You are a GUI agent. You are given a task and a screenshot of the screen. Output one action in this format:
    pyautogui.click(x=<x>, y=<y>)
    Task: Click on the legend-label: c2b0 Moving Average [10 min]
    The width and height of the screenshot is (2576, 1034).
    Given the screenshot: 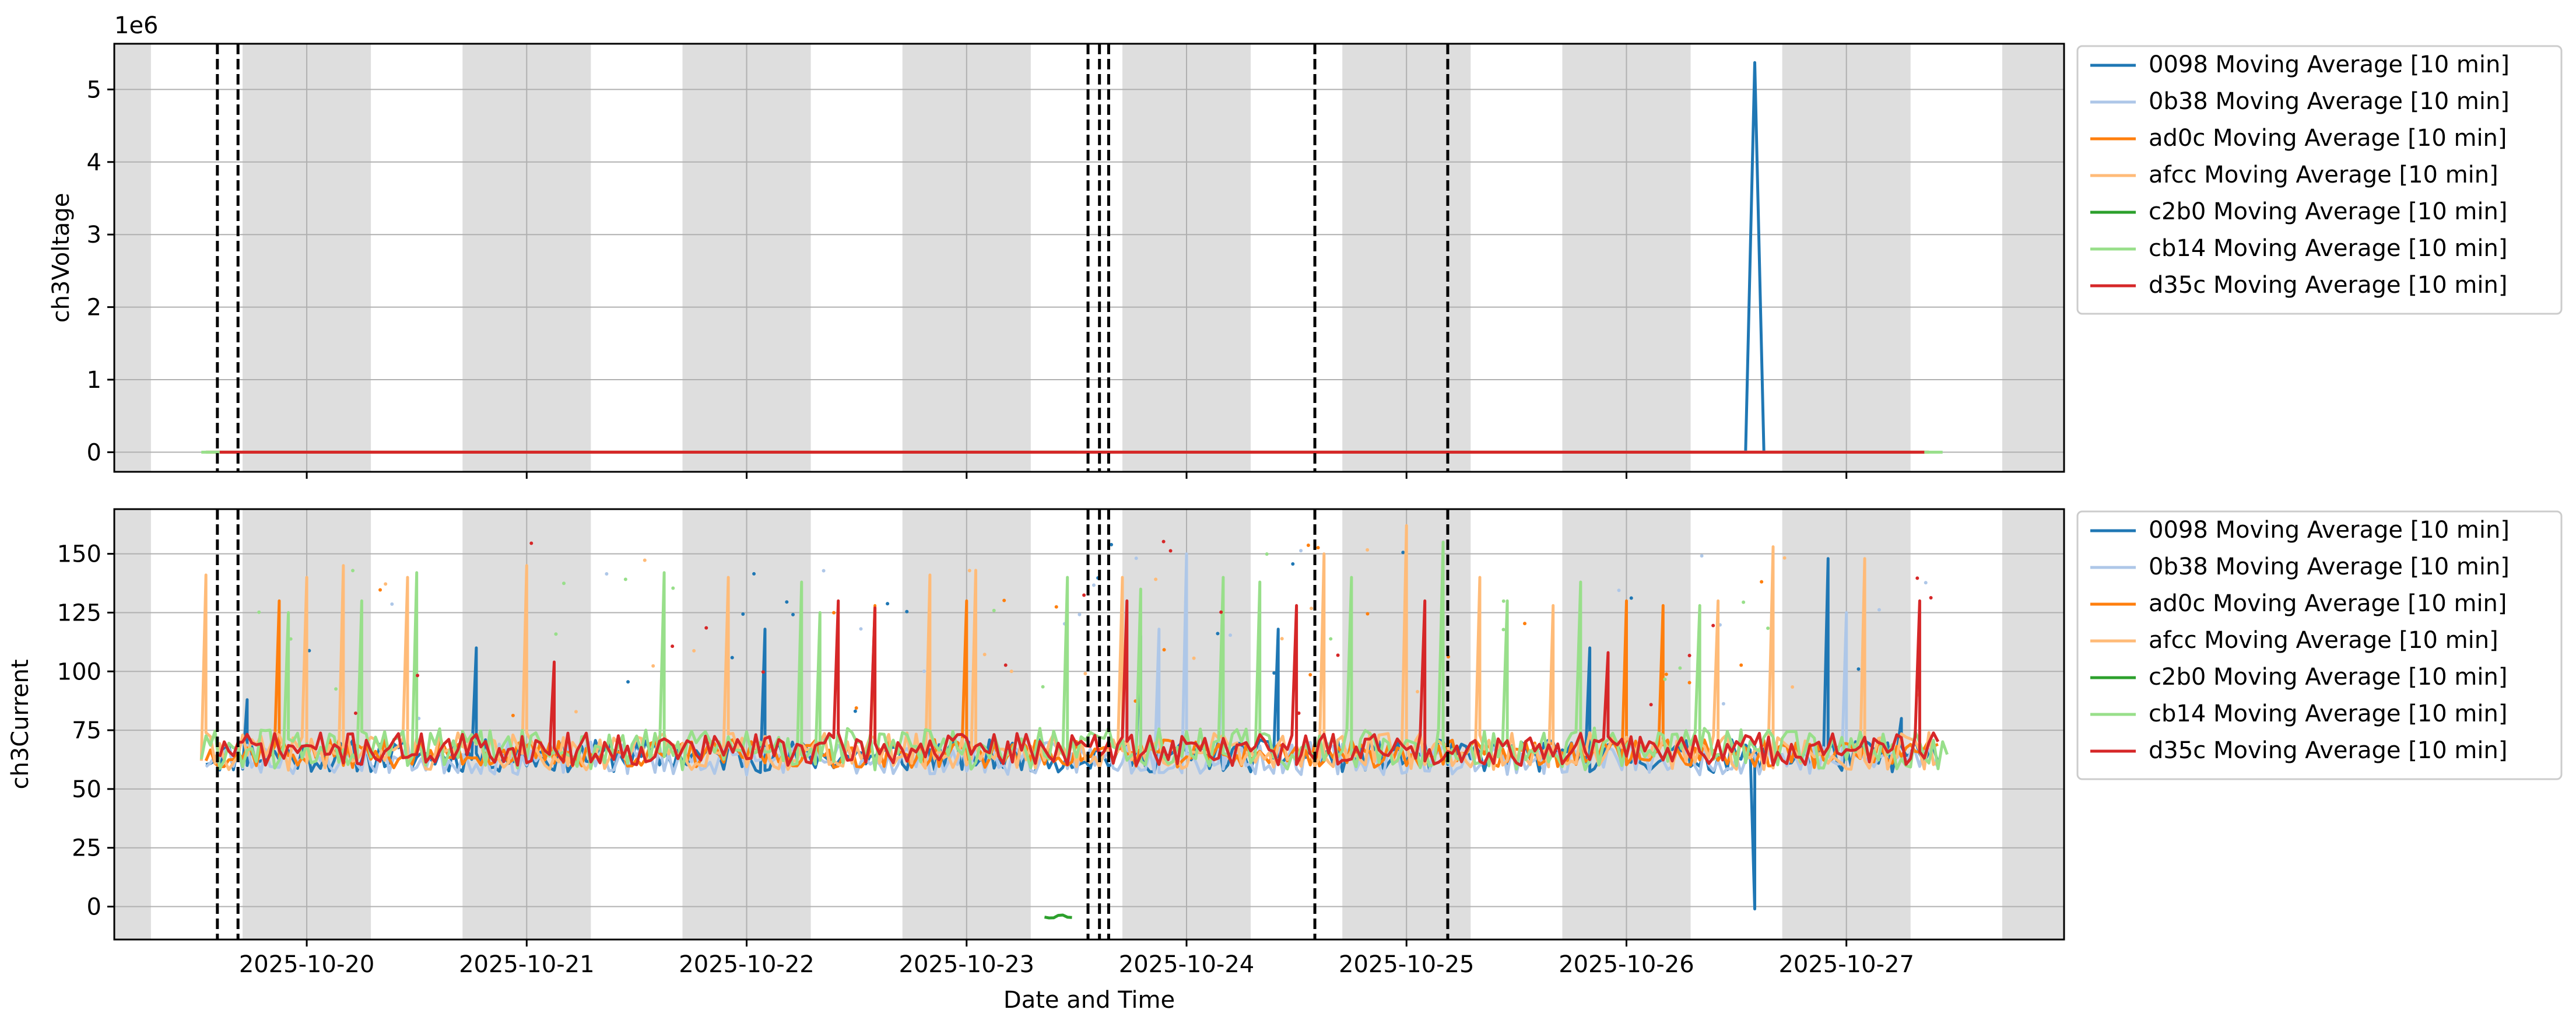 What is the action you would take?
    pyautogui.click(x=2328, y=677)
    